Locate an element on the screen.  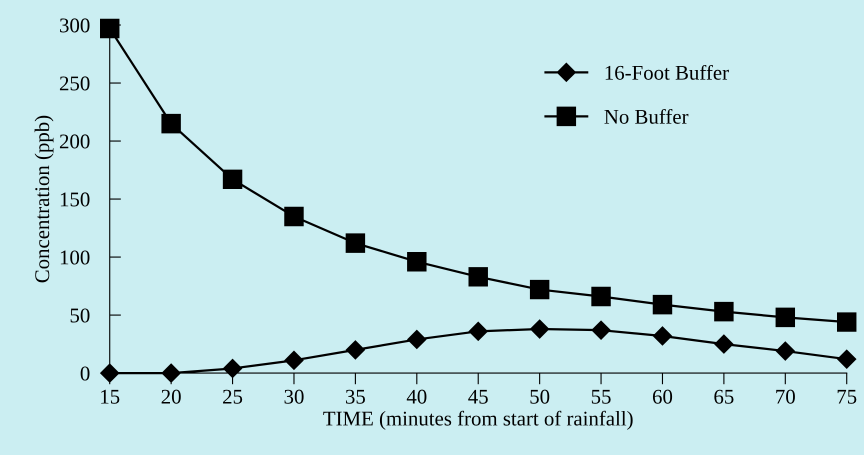
x-tick-label: 65 is located at coordinates (724, 397).